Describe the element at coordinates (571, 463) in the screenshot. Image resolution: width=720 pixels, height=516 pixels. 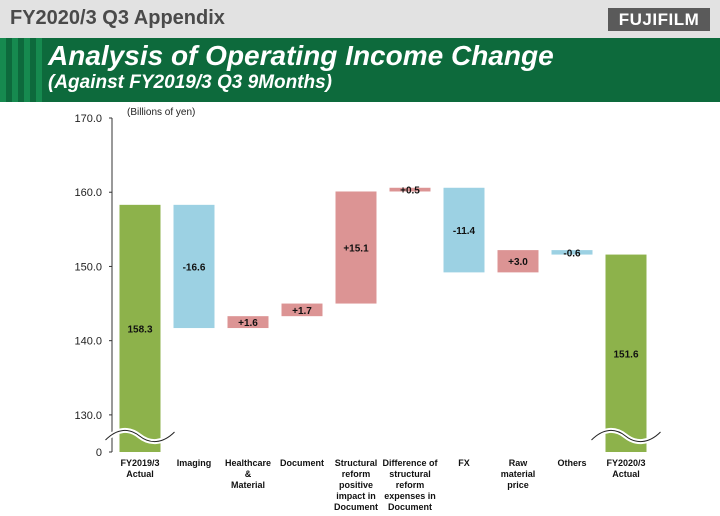
I see `x-tick-label: Others` at that location.